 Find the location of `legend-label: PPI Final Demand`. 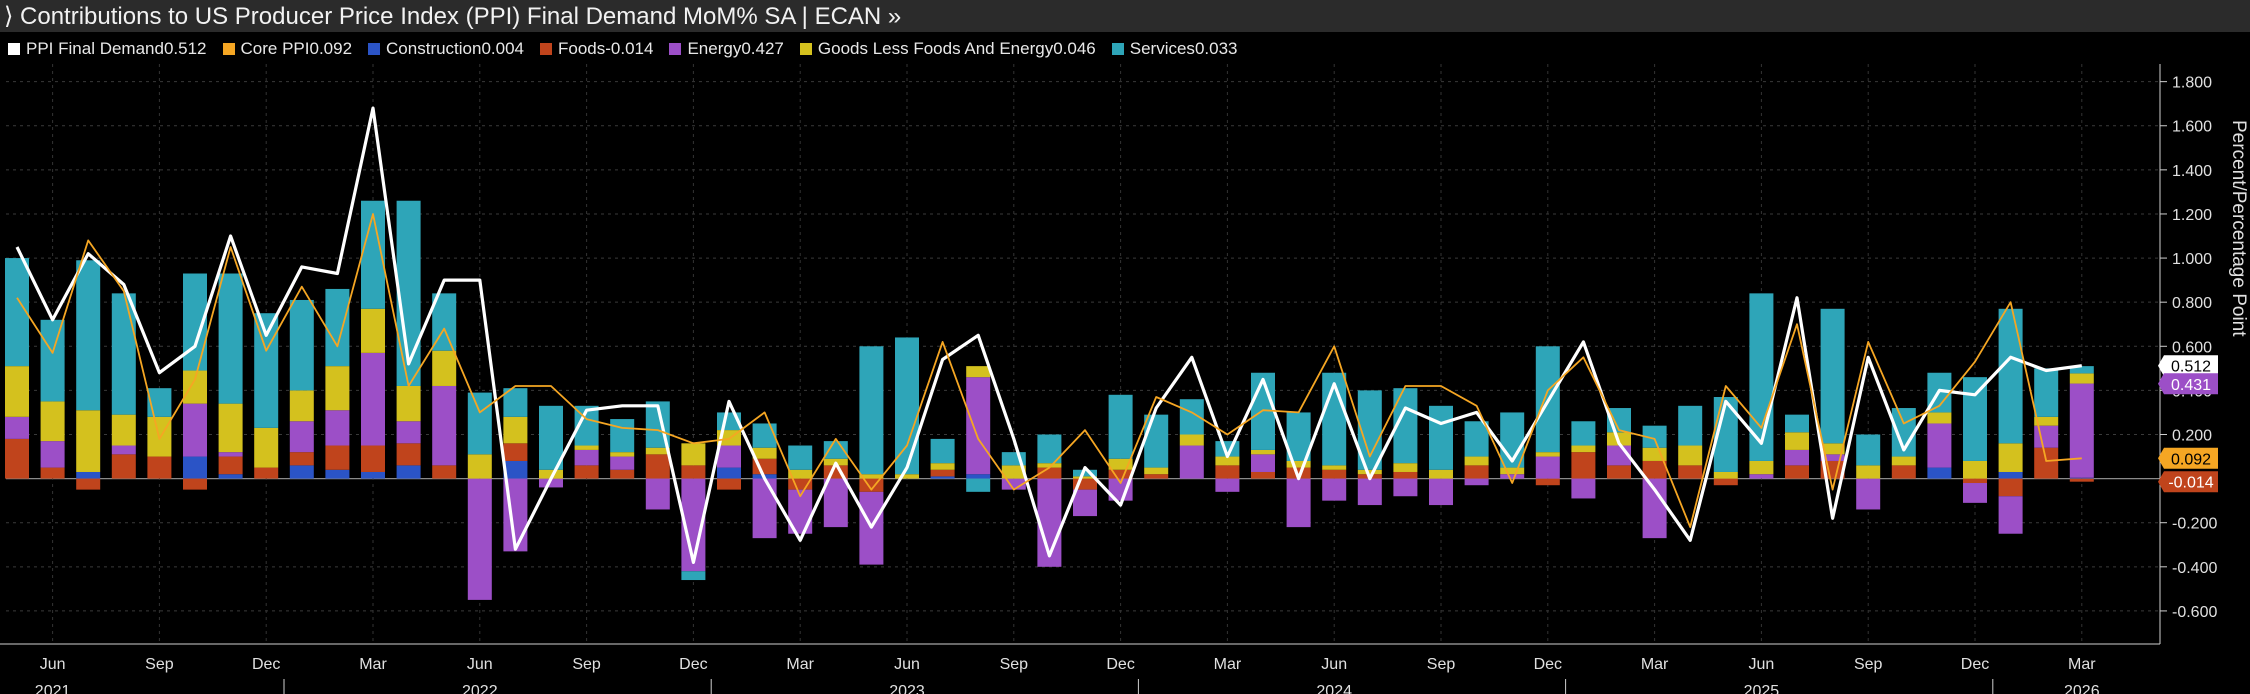

legend-label: PPI Final Demand is located at coordinates (95, 48).